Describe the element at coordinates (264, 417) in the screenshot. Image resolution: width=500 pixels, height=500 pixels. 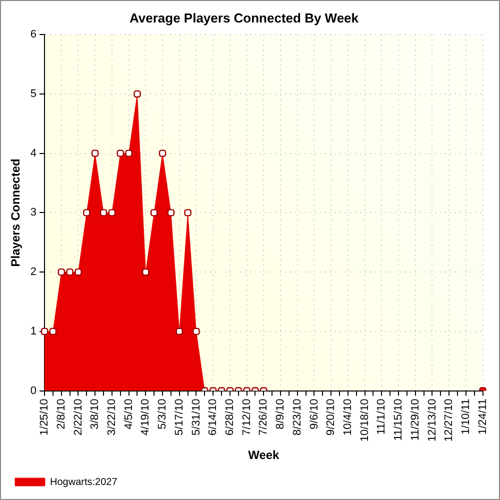
I see `x-tick-label: 7/26/10` at that location.